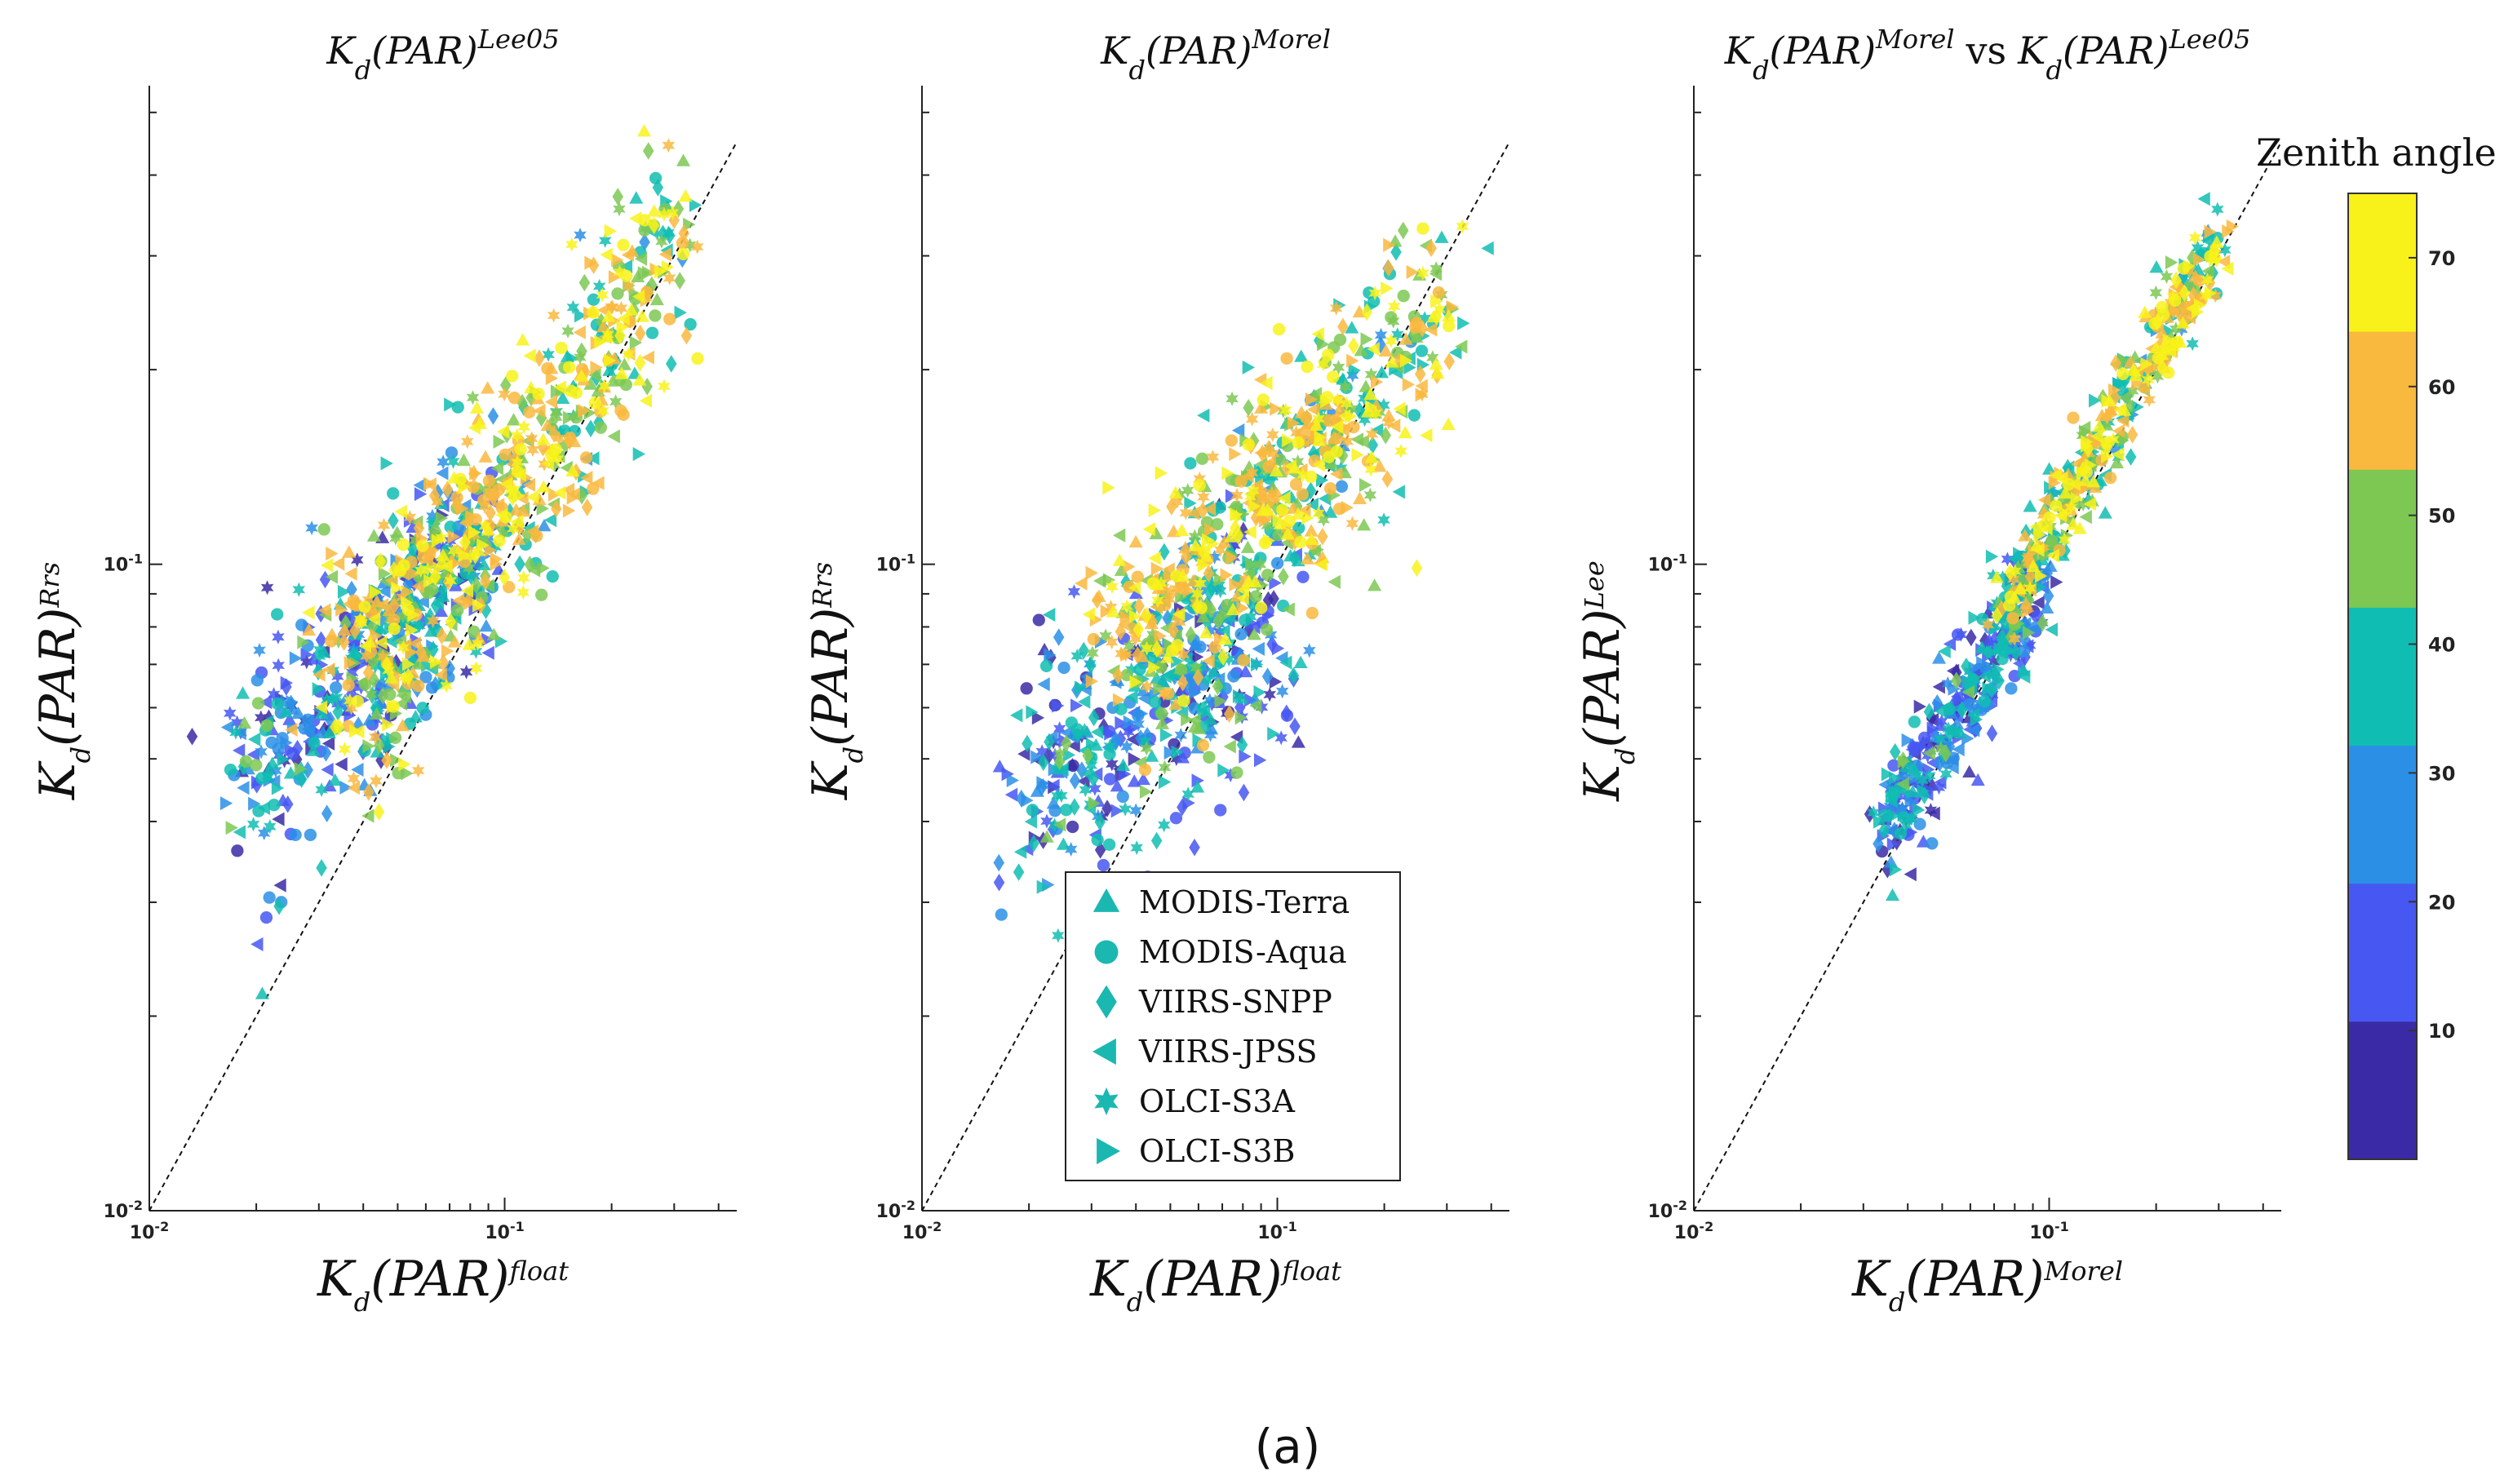  What do you see at coordinates (1217, 1101) in the screenshot?
I see `legend-item-label: OLCI-S3A` at bounding box center [1217, 1101].